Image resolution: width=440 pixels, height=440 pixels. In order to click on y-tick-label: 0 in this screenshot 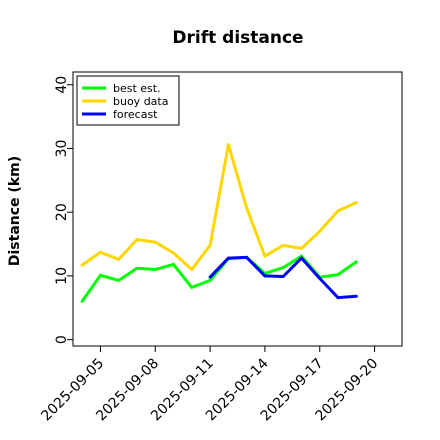, I will do `click(62, 339)`.